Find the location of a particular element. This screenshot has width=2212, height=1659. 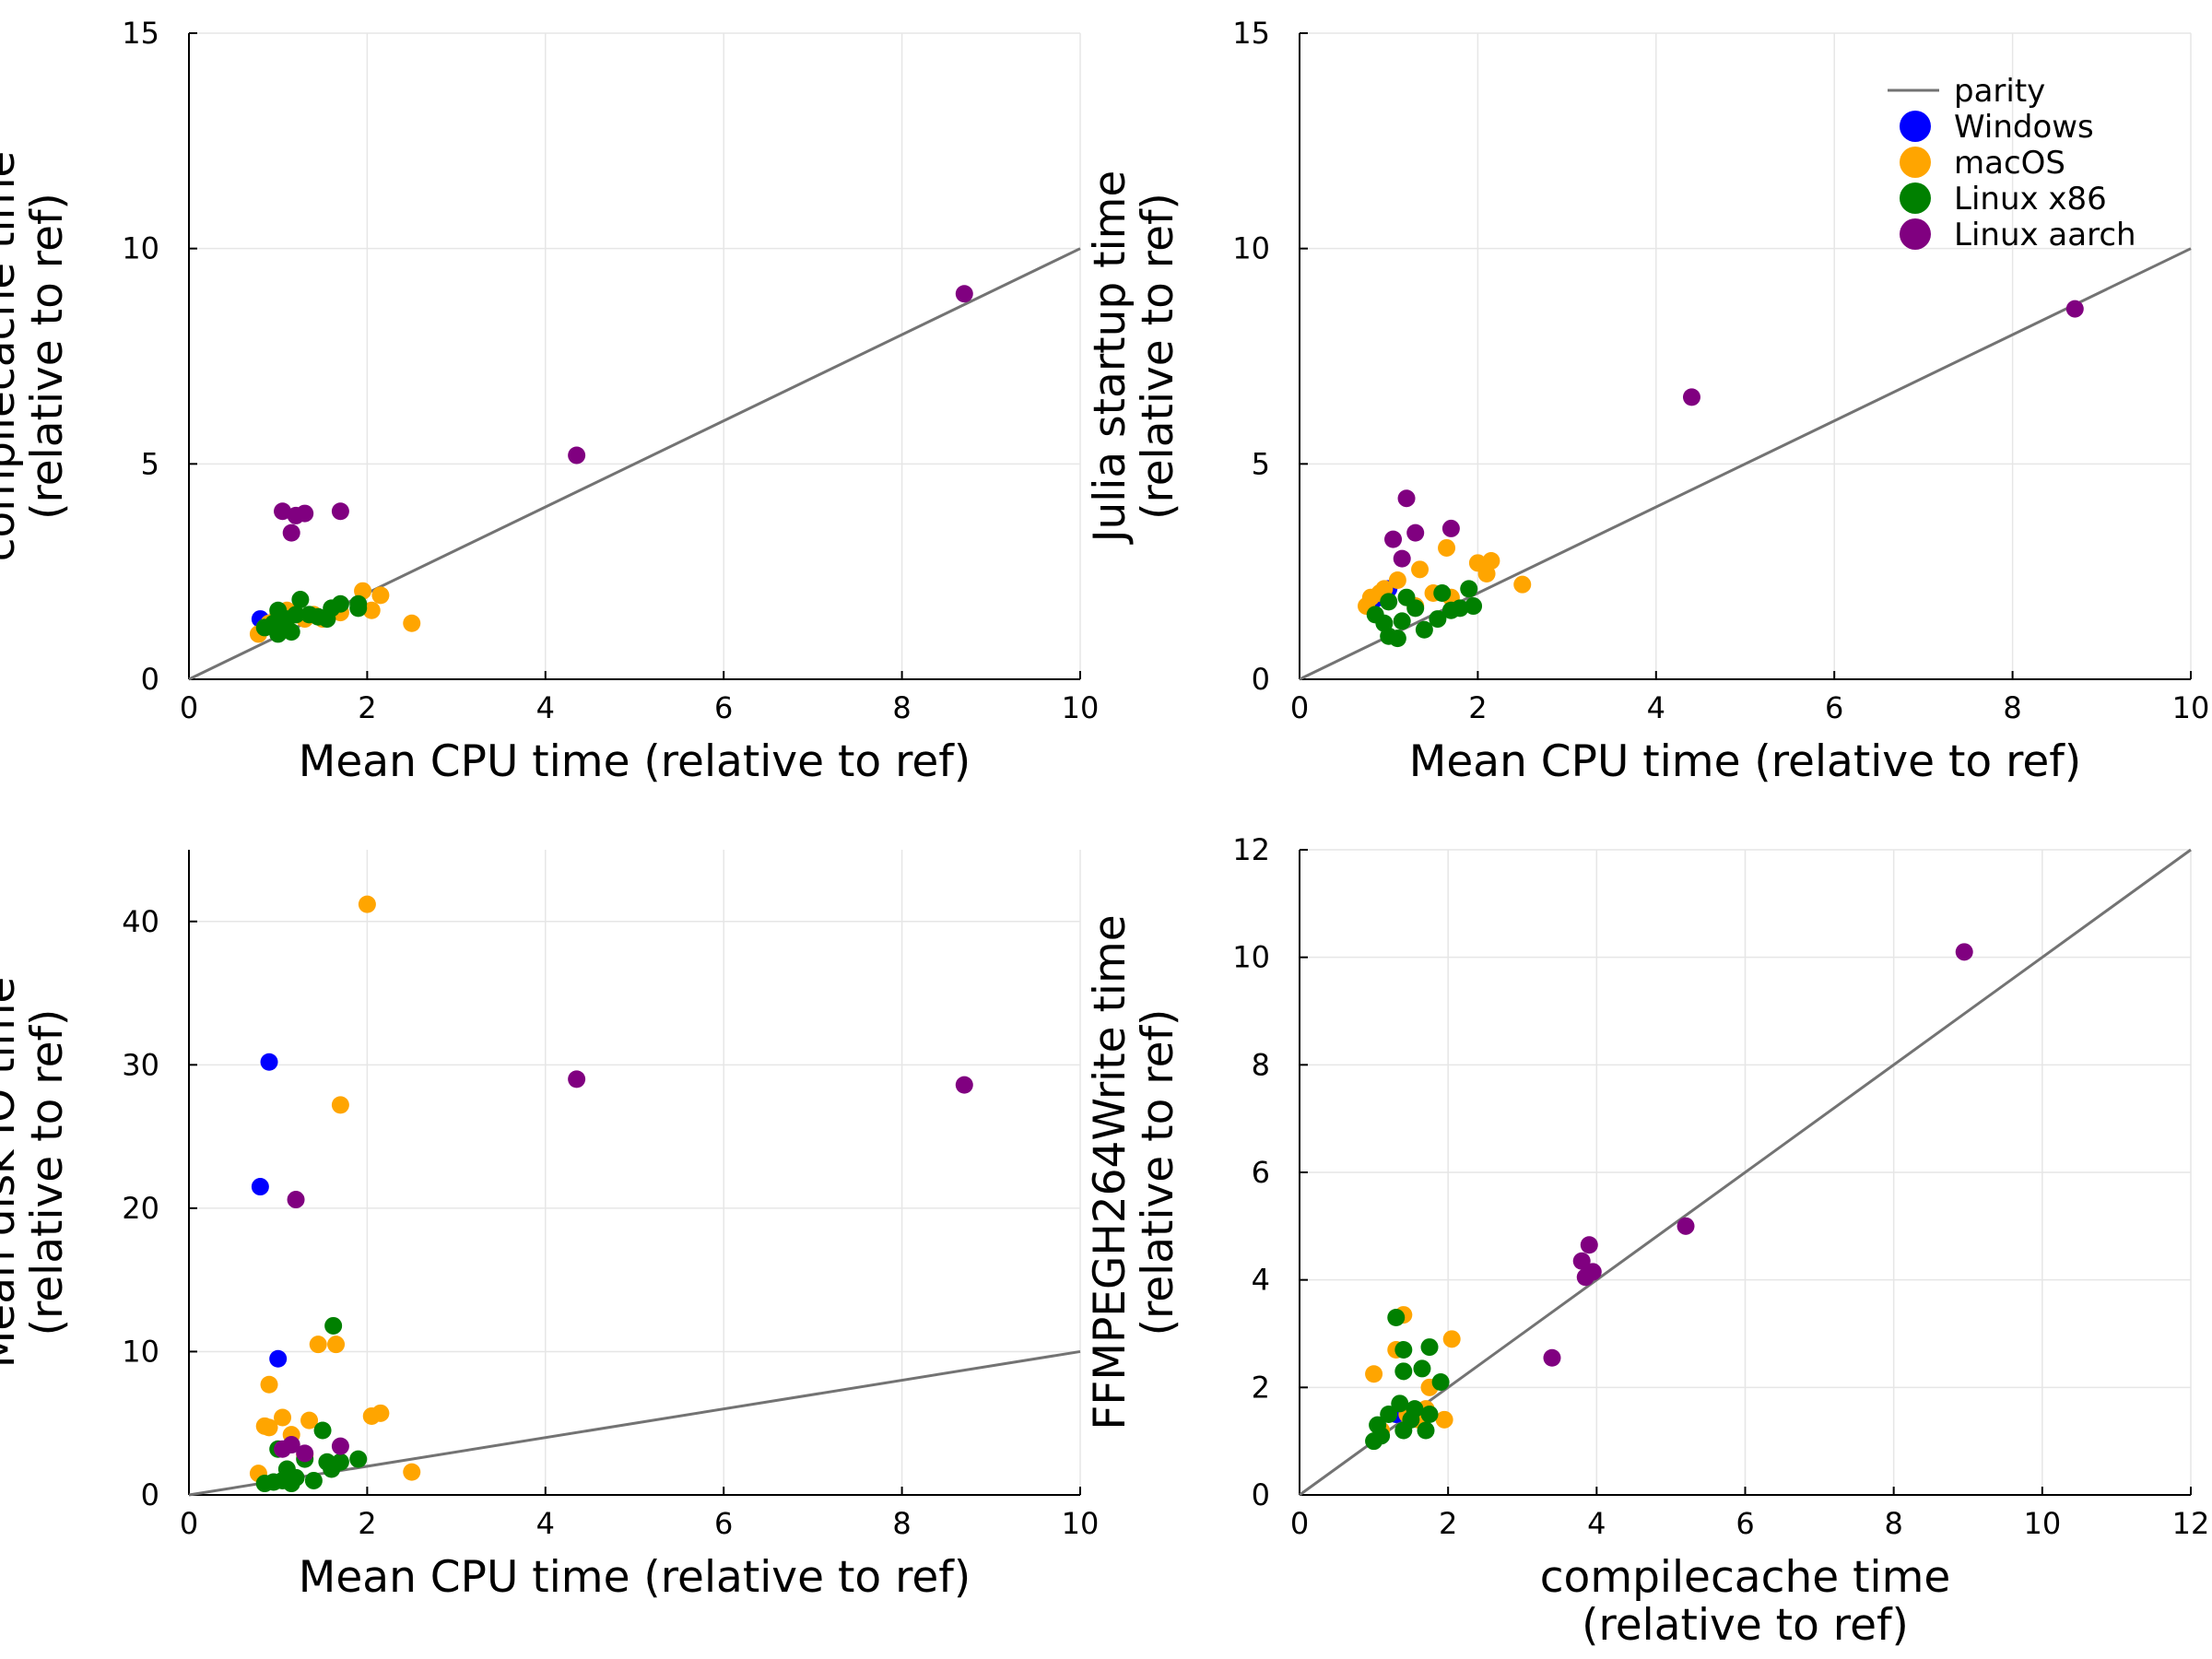

y-axis-label: Julia startup time is located at coordinates (1110, 358).